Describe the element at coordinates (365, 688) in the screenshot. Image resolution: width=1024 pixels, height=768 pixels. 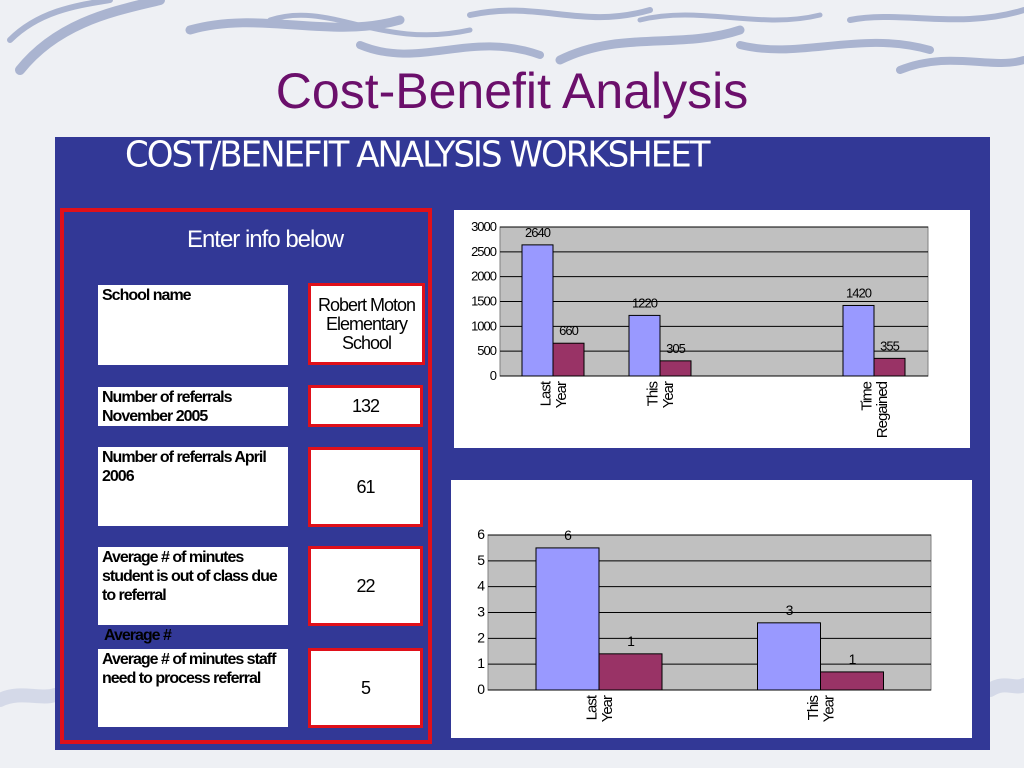
I see `staff-minutes-field: 5` at that location.